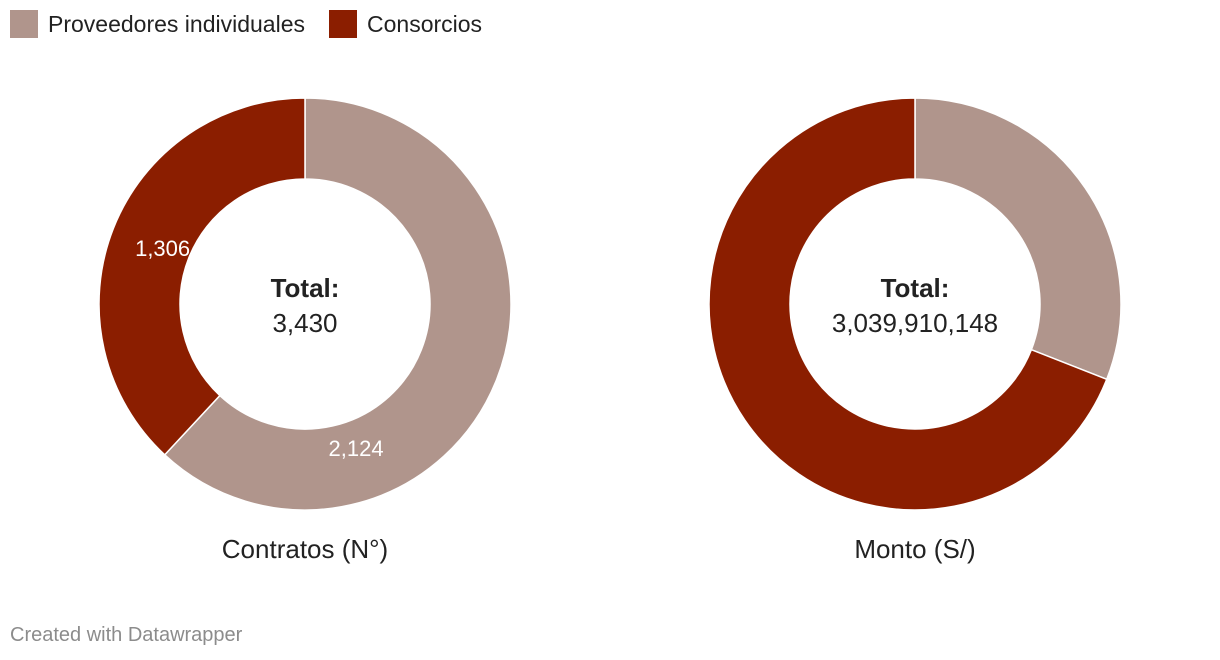 This screenshot has width=1220, height=660. I want to click on legend-swatch-consorcios, so click(343, 24).